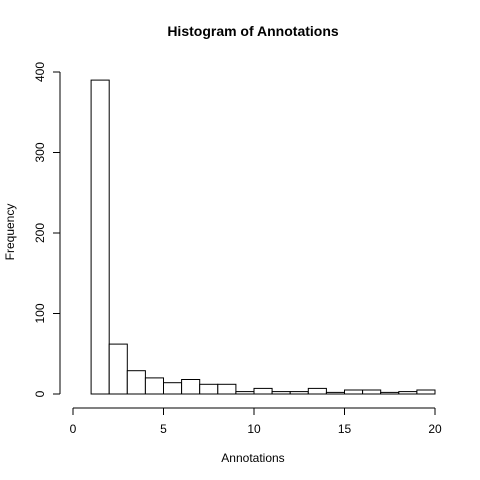  What do you see at coordinates (73, 429) in the screenshot?
I see `x-tick-label-0: 0` at bounding box center [73, 429].